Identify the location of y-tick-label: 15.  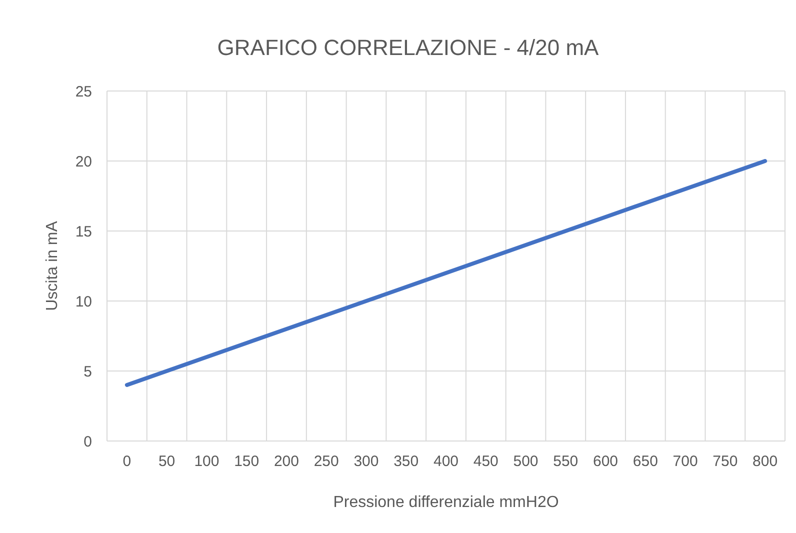
(83, 231).